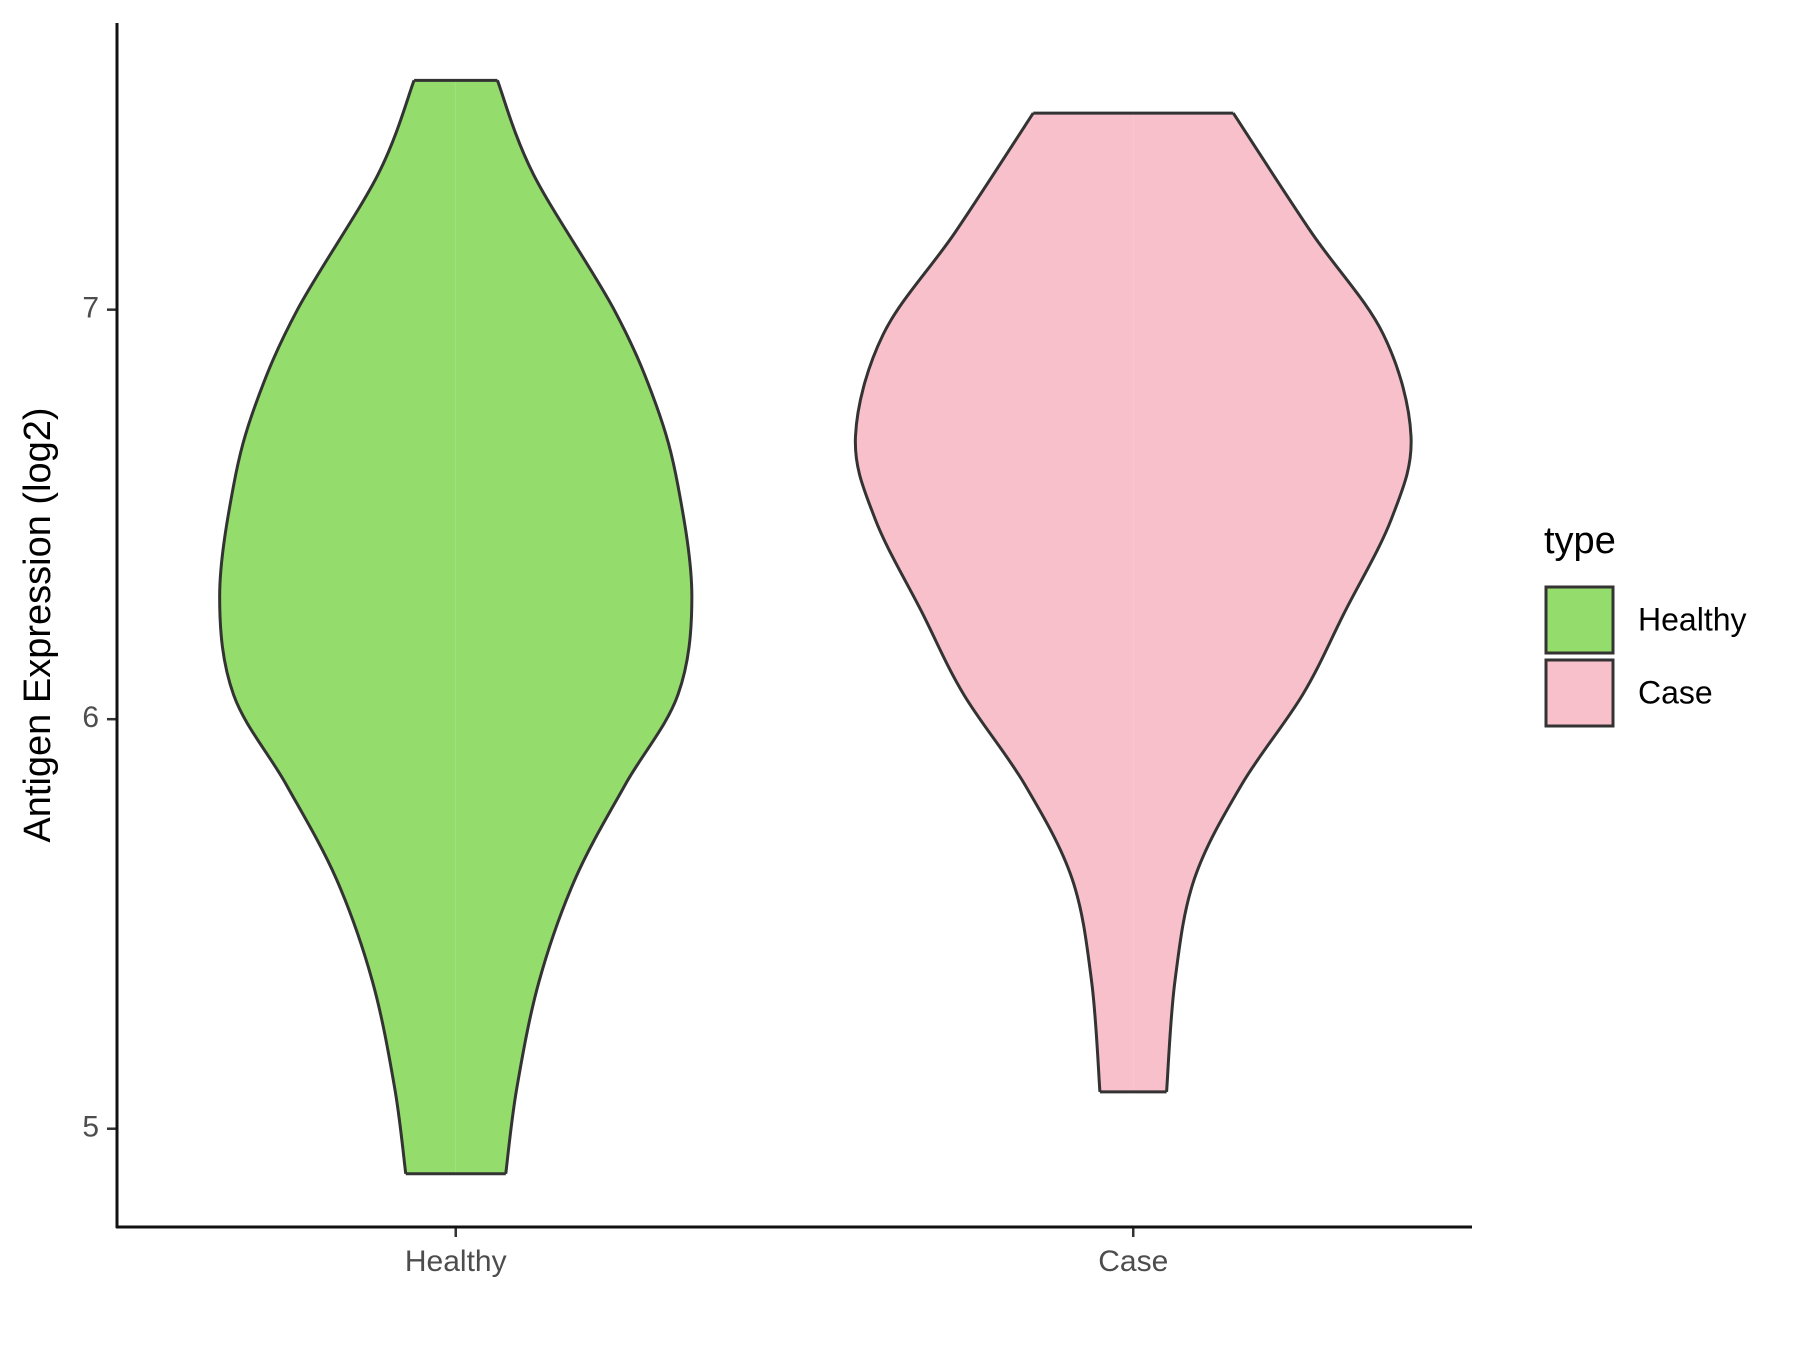  What do you see at coordinates (1133, 1261) in the screenshot?
I see `x-tick-label: Case` at bounding box center [1133, 1261].